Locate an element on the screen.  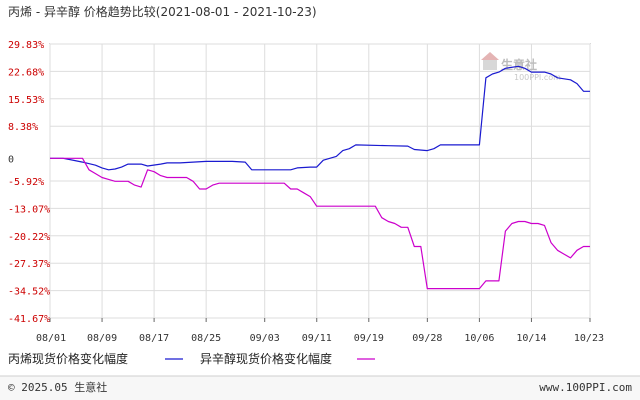
y-tick-label: -20.22% is located at coordinates (29, 237).